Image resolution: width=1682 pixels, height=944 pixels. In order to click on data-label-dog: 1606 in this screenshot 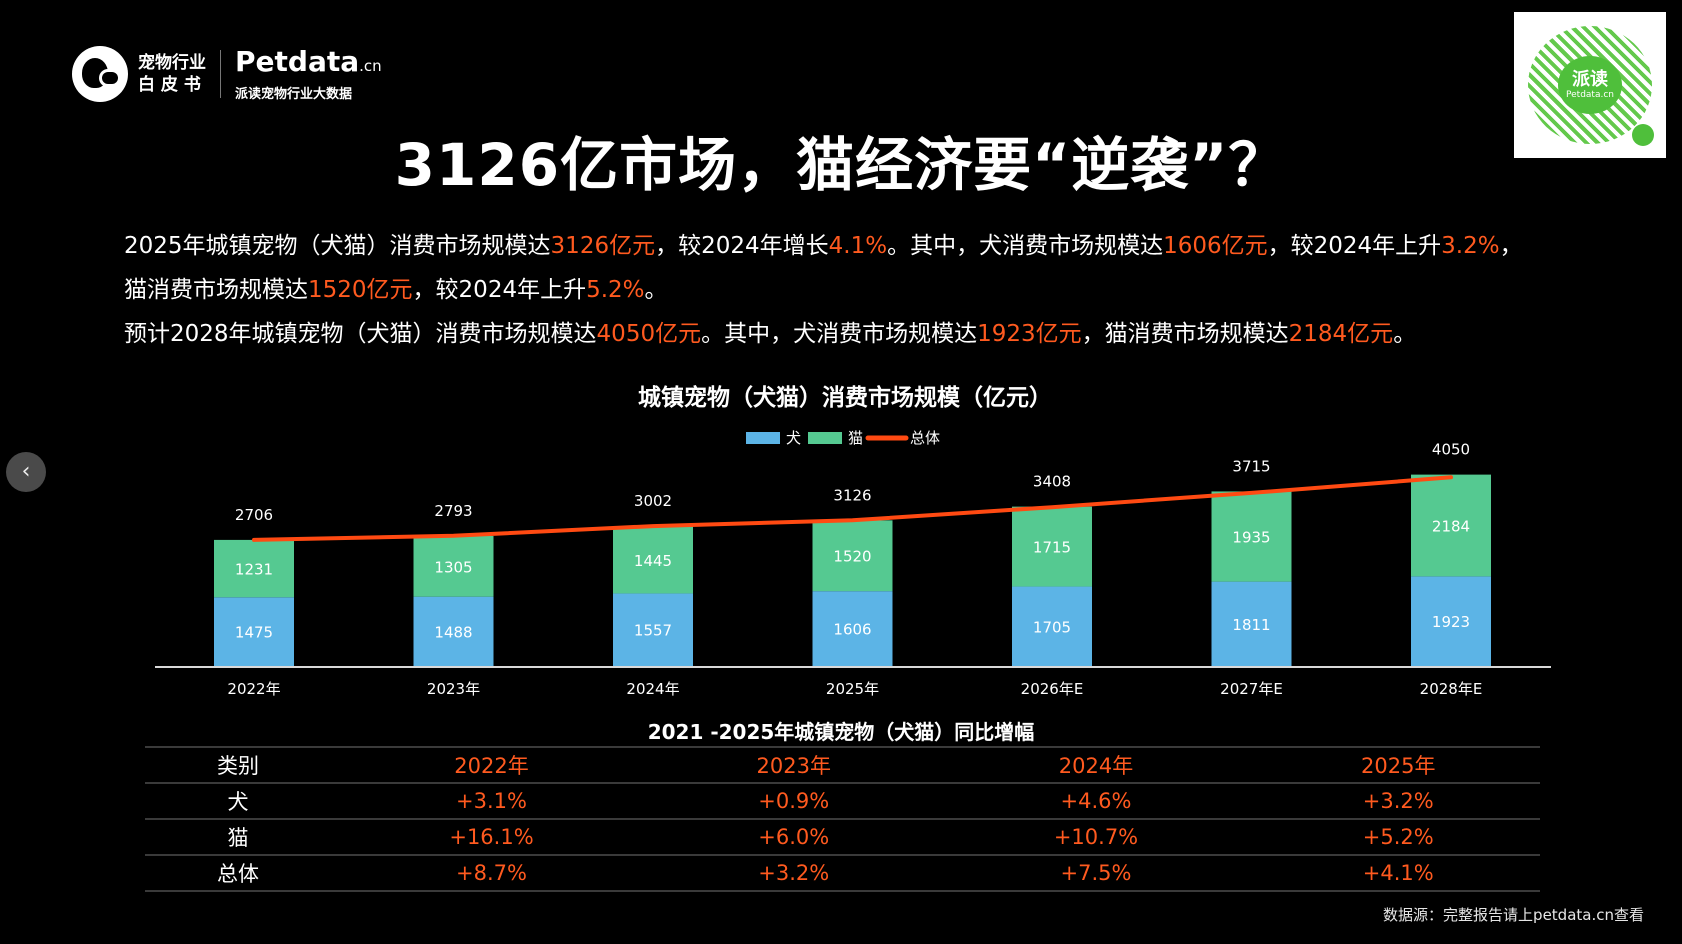, I will do `click(852, 630)`.